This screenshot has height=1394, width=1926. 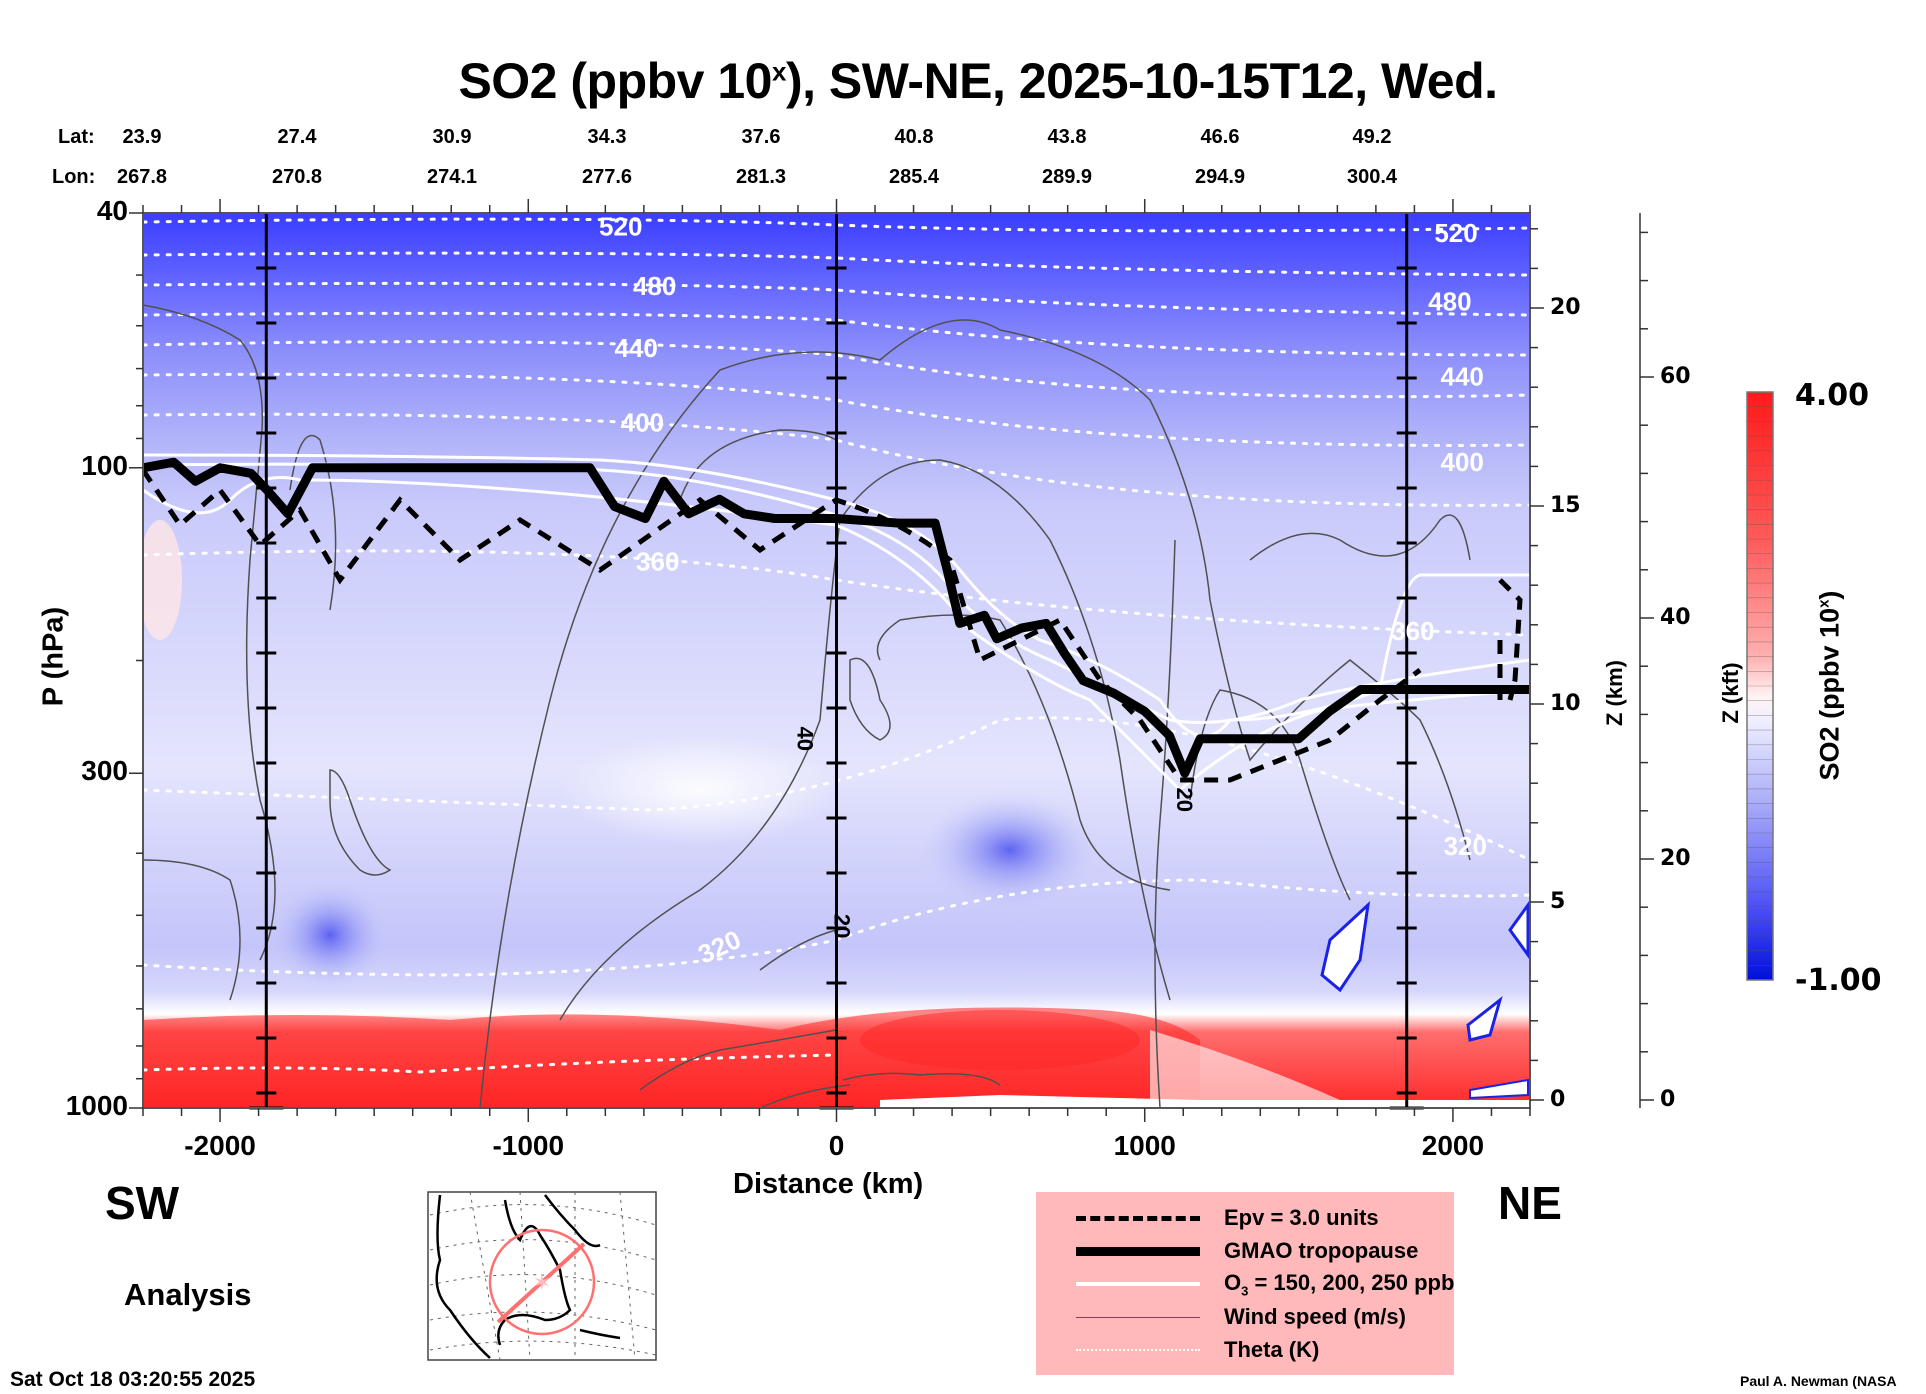 What do you see at coordinates (1272, 1349) in the screenshot?
I see `legend-label: Theta (K)` at bounding box center [1272, 1349].